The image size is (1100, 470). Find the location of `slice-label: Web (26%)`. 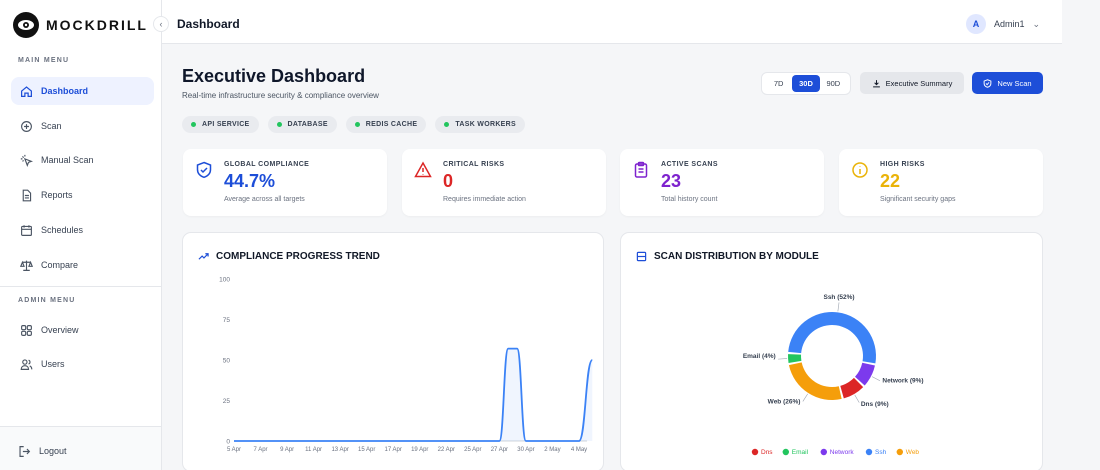

slice-label: Web (26%) is located at coordinates (784, 401).